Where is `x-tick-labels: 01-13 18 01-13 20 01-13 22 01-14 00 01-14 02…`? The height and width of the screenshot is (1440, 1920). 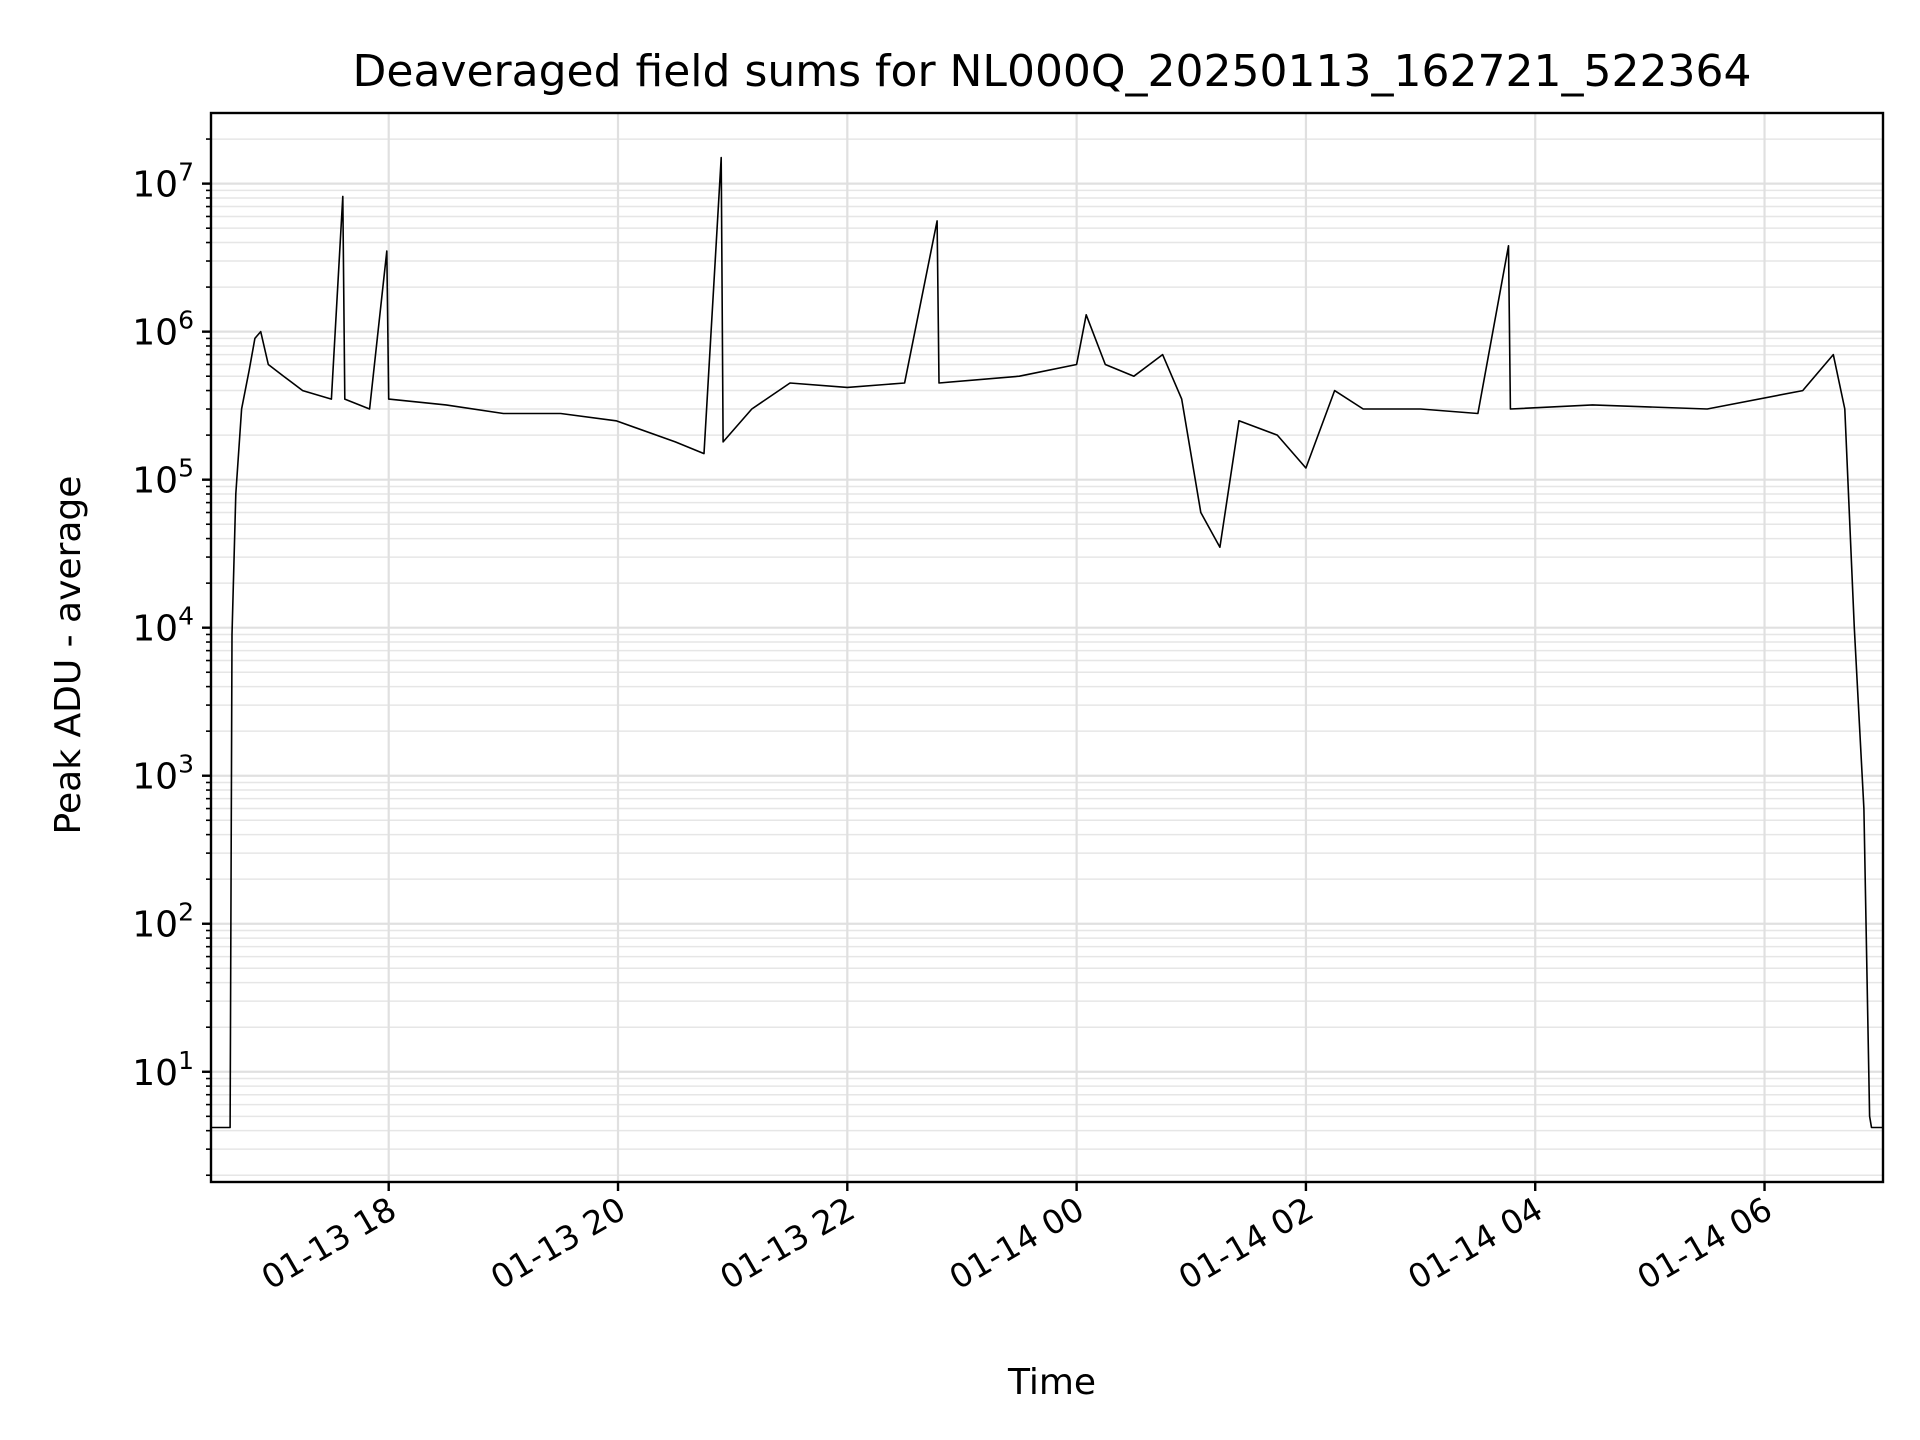
x-tick-labels: 01-13 18 01-13 20 01-13 22 01-14 00 01-14 02… is located at coordinates (1017, 1243).